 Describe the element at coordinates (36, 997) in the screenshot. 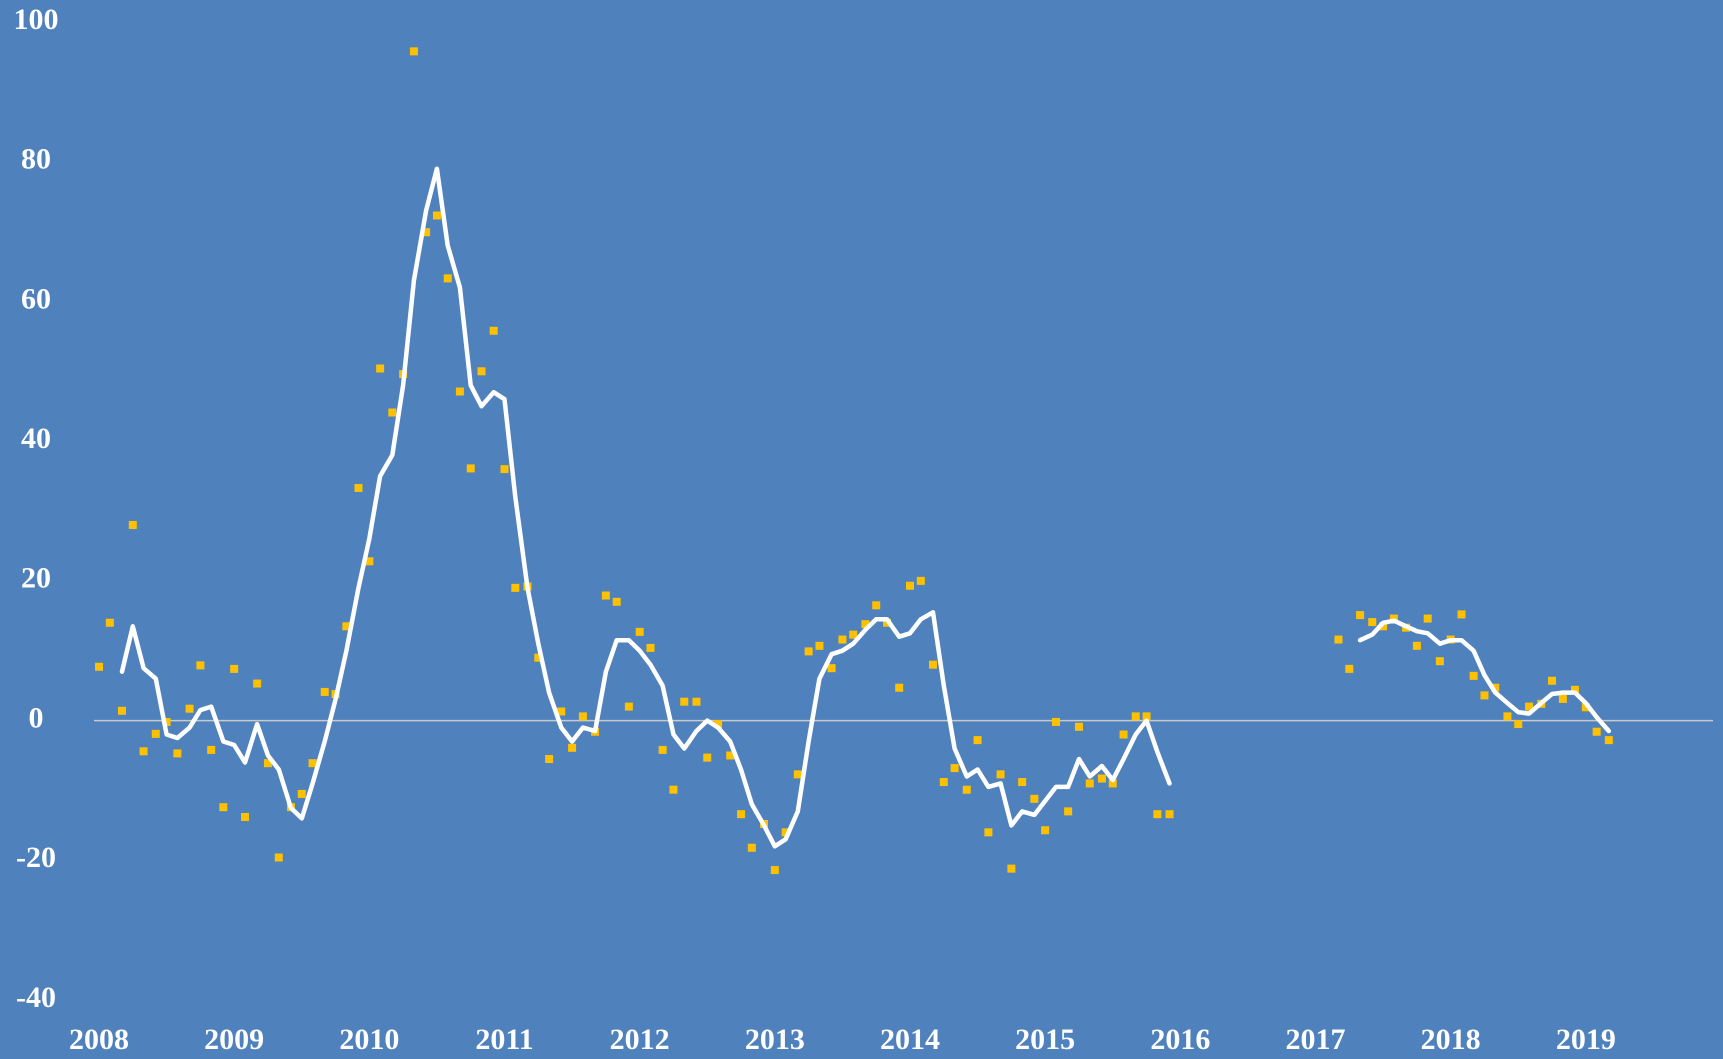

I see `y-tick-label: -40` at that location.